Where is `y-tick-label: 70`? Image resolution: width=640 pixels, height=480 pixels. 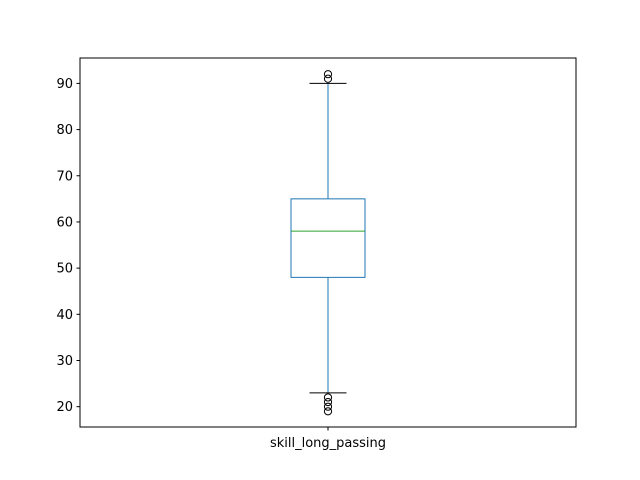 y-tick-label: 70 is located at coordinates (64, 176).